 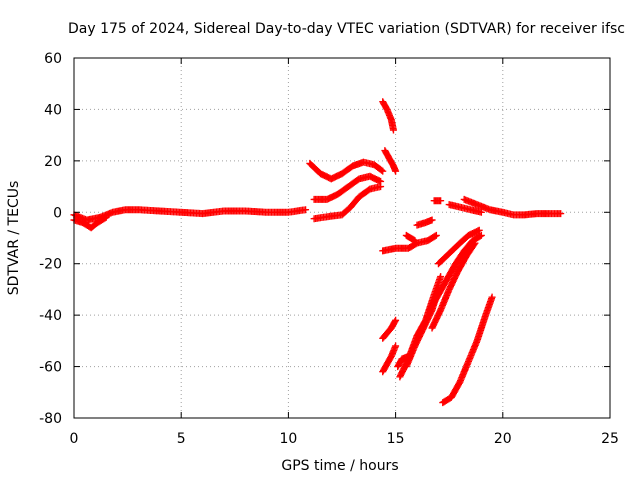 What do you see at coordinates (339, 466) in the screenshot?
I see `x-axis-label: GPS time / hours` at bounding box center [339, 466].